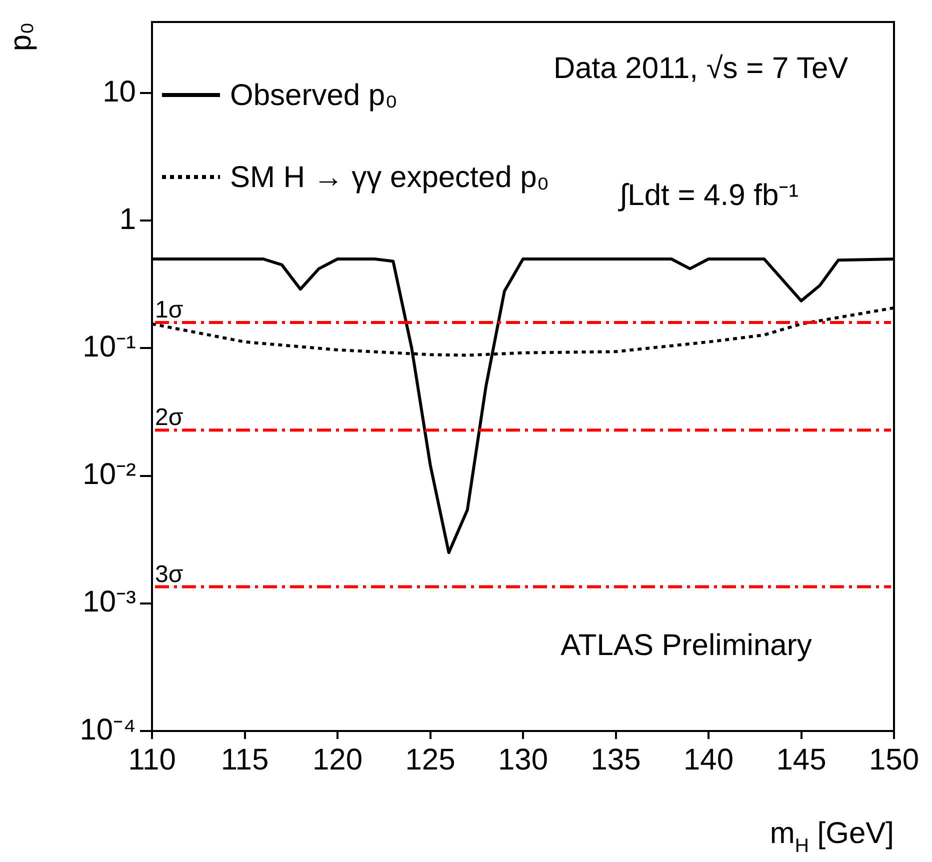  Describe the element at coordinates (109, 602) in the screenshot. I see `y-tick-label: 10⁻³` at that location.